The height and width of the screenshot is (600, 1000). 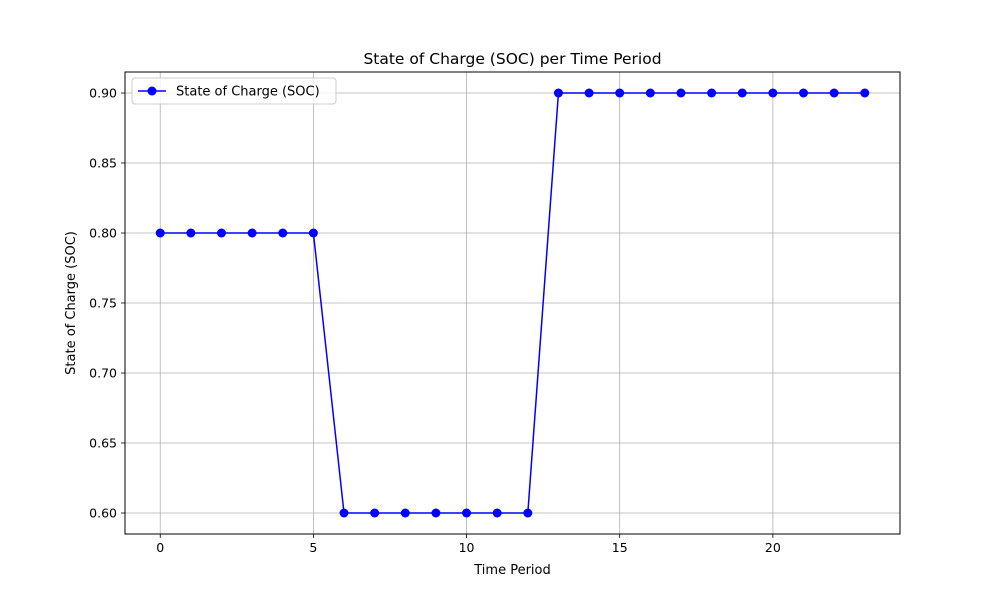 What do you see at coordinates (160, 547) in the screenshot?
I see `x-tick-label: 0` at bounding box center [160, 547].